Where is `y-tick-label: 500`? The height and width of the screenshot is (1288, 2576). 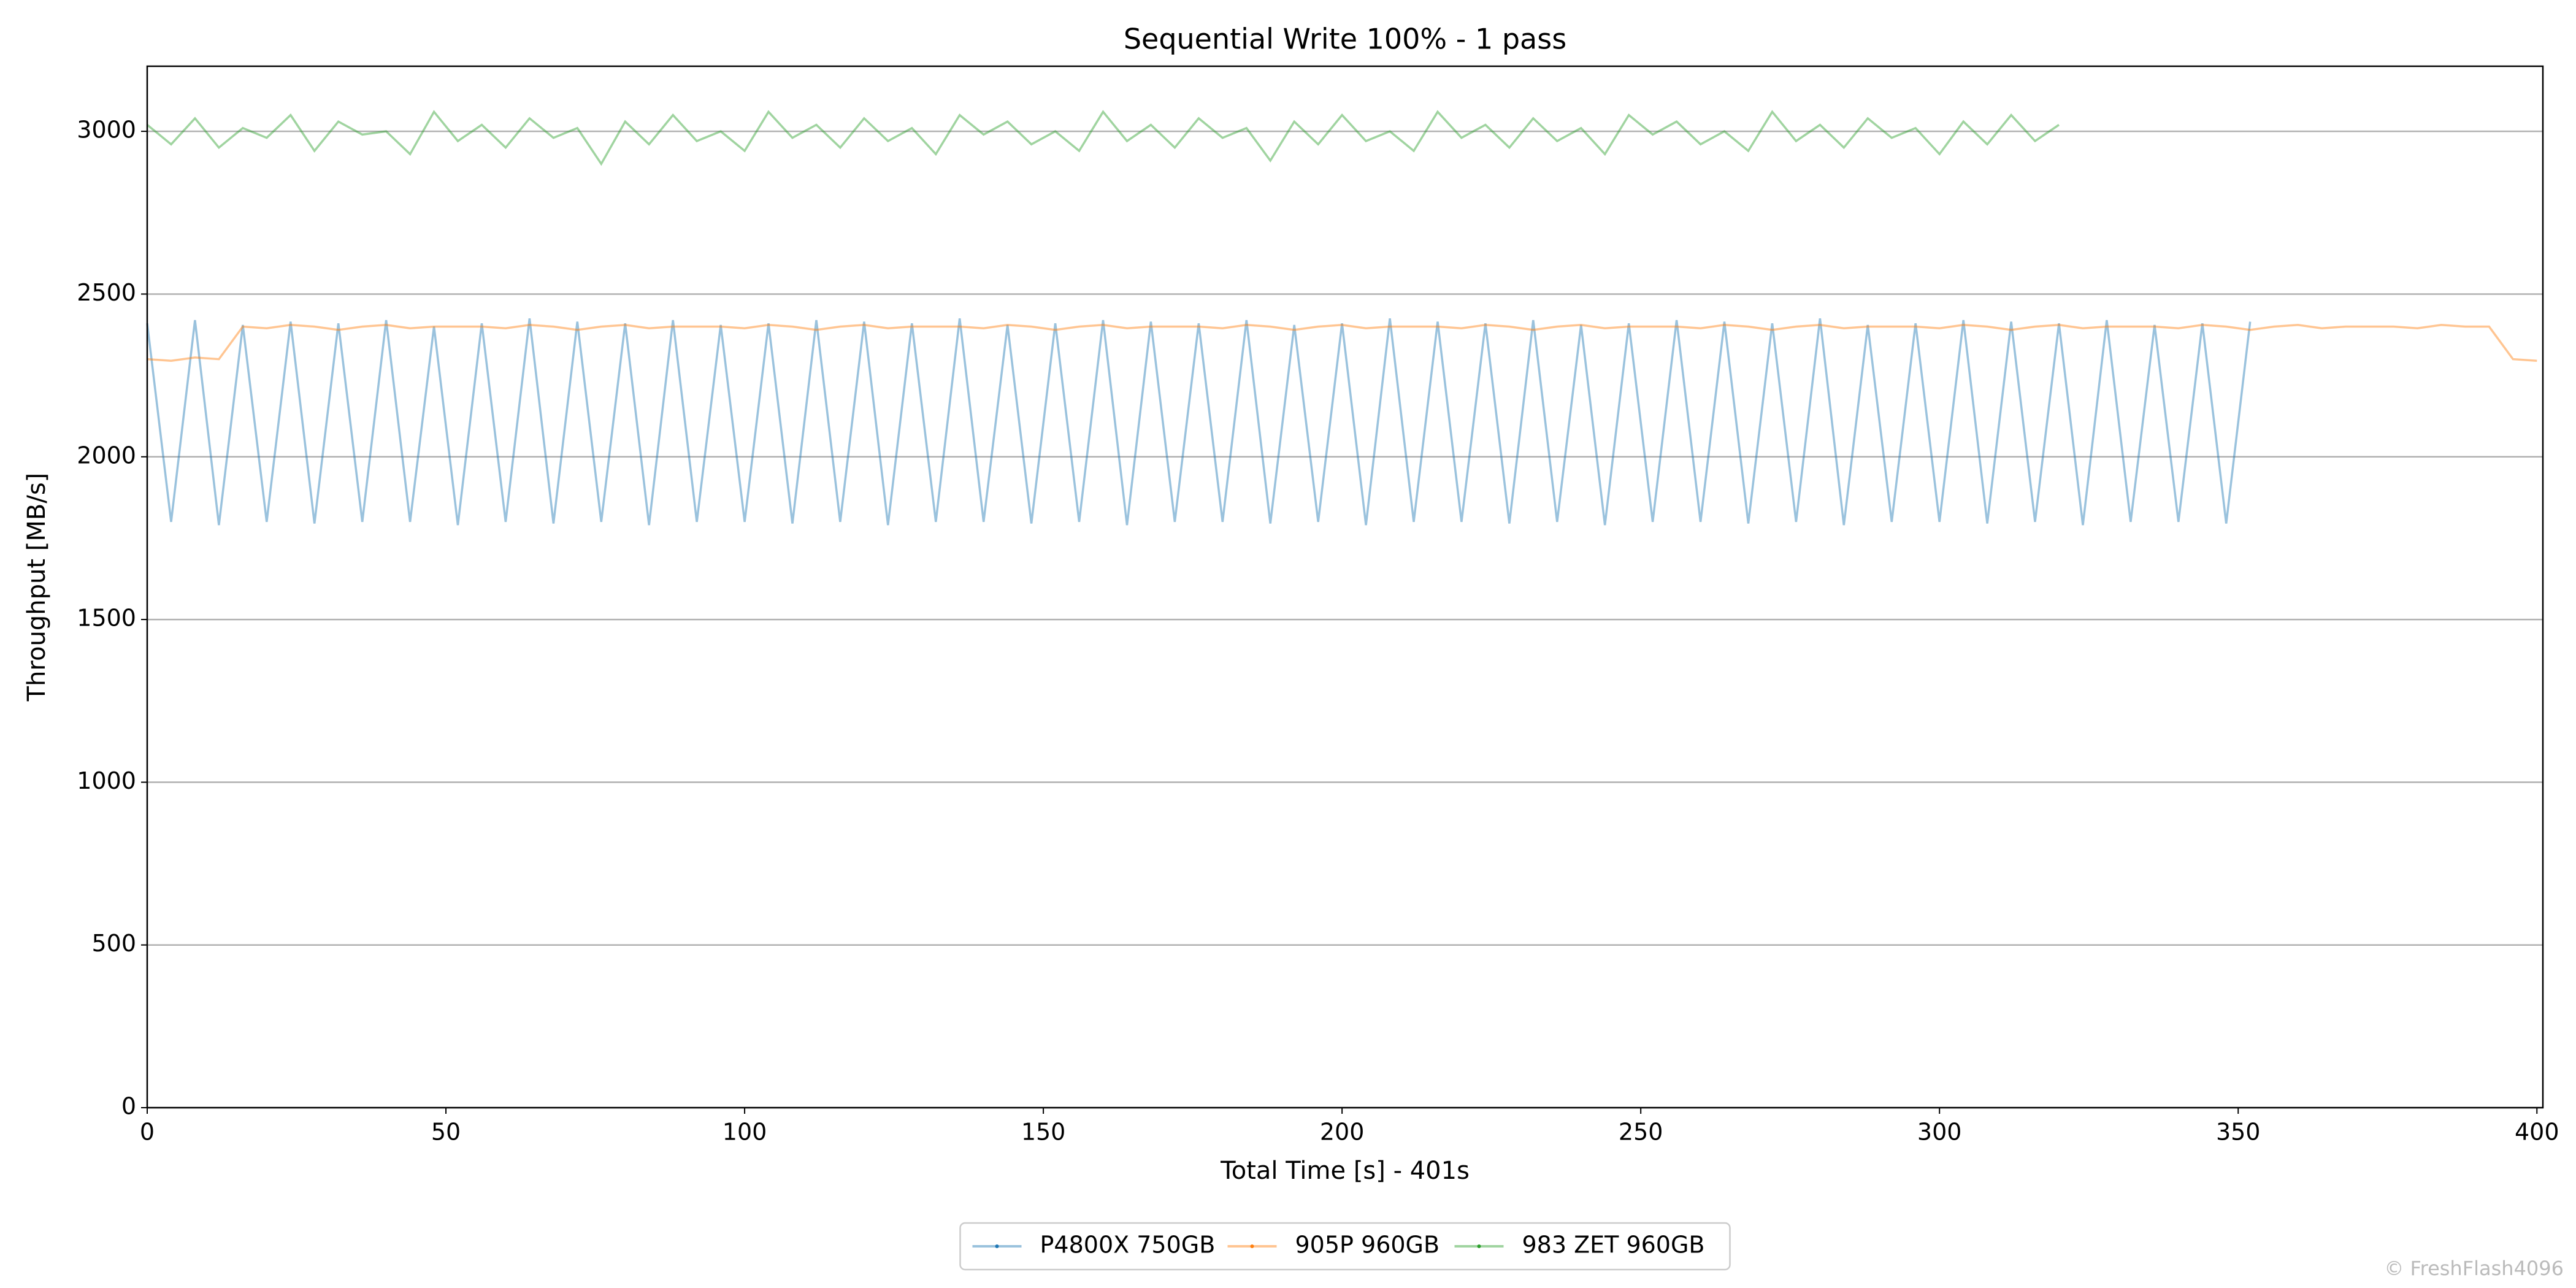 y-tick-label: 500 is located at coordinates (113, 943).